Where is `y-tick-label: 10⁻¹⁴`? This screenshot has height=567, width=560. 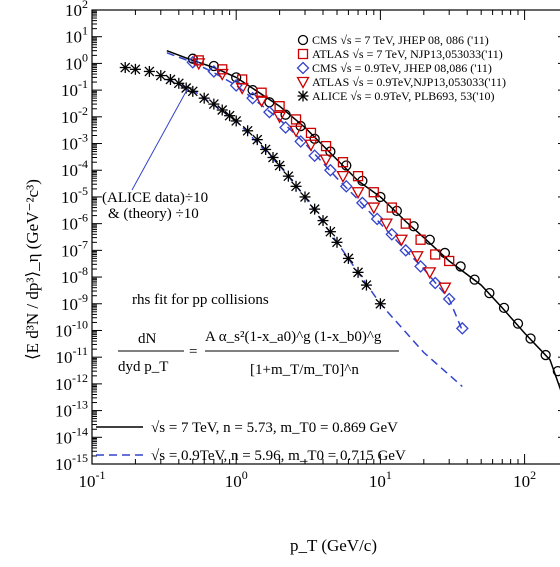 y-tick-label: 10⁻¹⁴ is located at coordinates (71, 435).